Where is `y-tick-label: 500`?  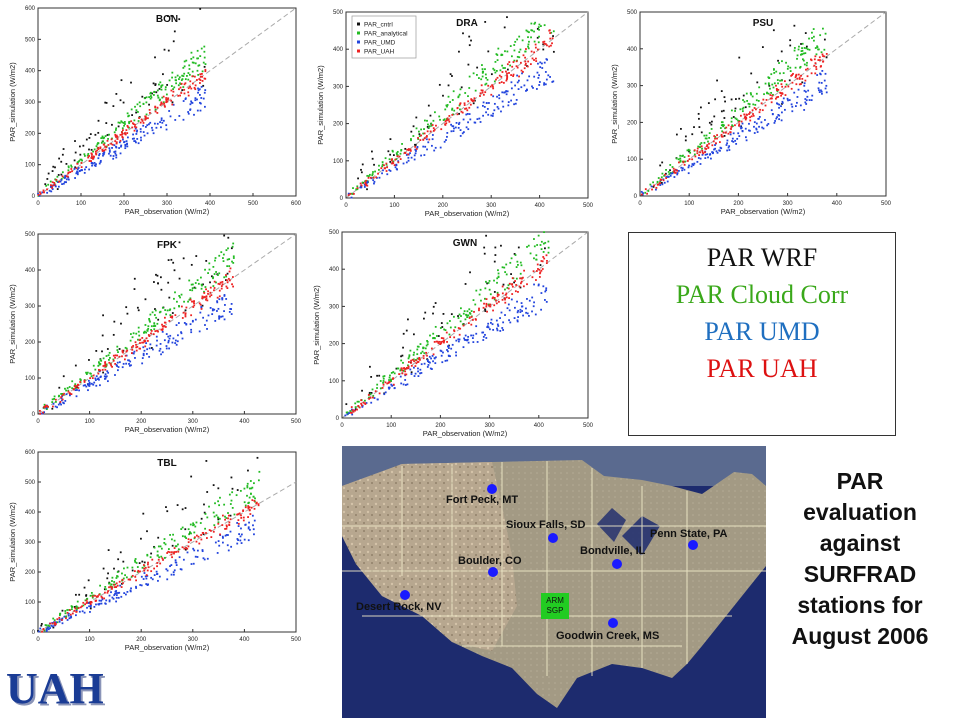
y-tick-label: 500 is located at coordinates (30, 483).